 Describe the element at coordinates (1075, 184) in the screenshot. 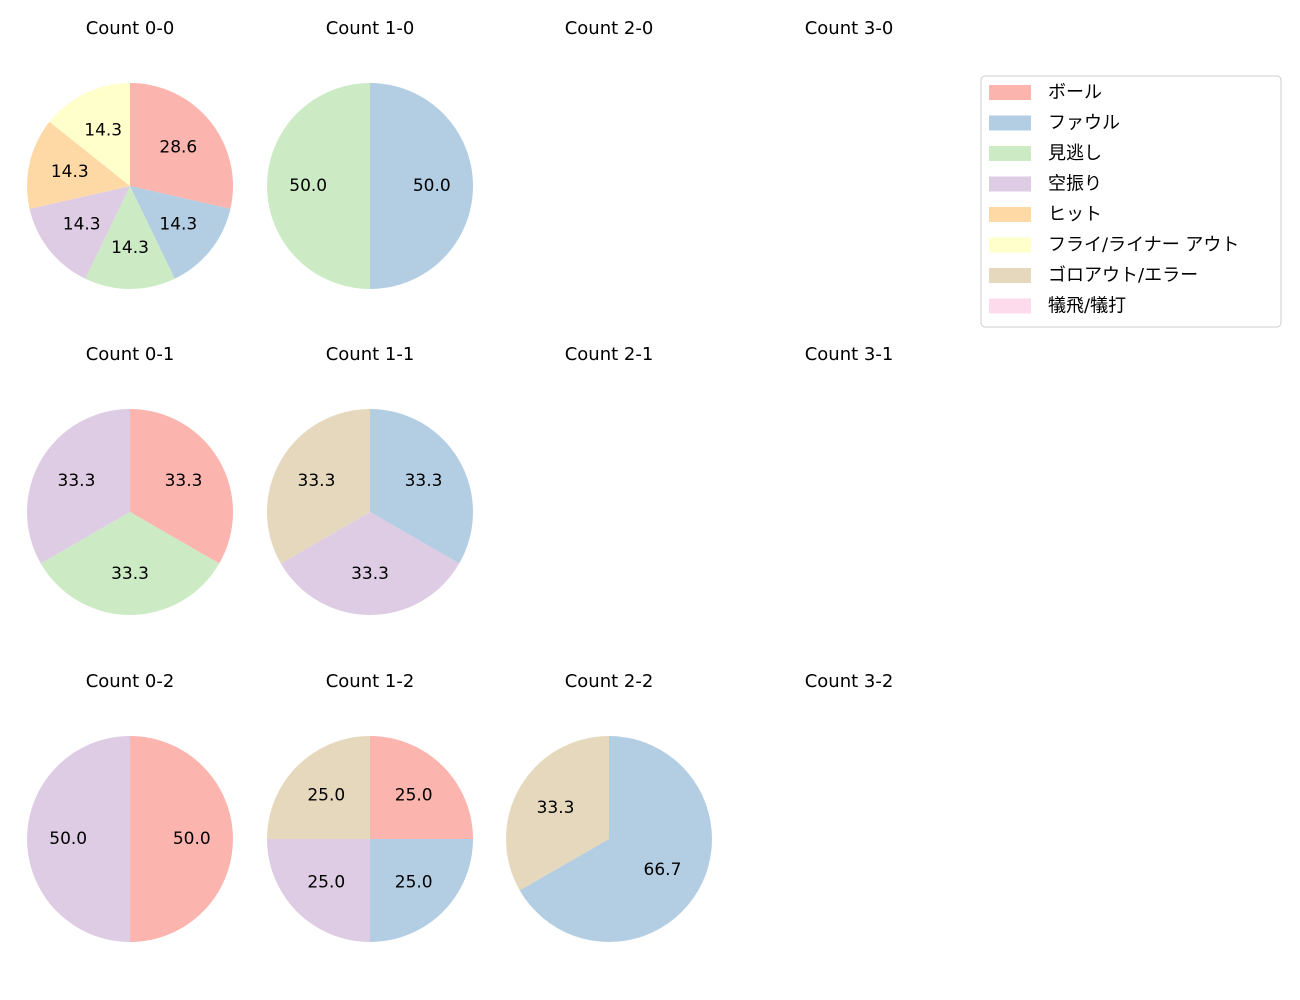

I see `legend-label: 空振り` at that location.